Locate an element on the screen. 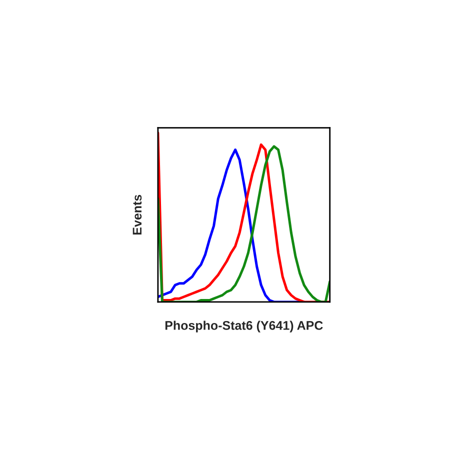 This screenshot has width=450, height=450. x-axis-title: Phospho-Stat6 (Y641) APC is located at coordinates (244, 326).